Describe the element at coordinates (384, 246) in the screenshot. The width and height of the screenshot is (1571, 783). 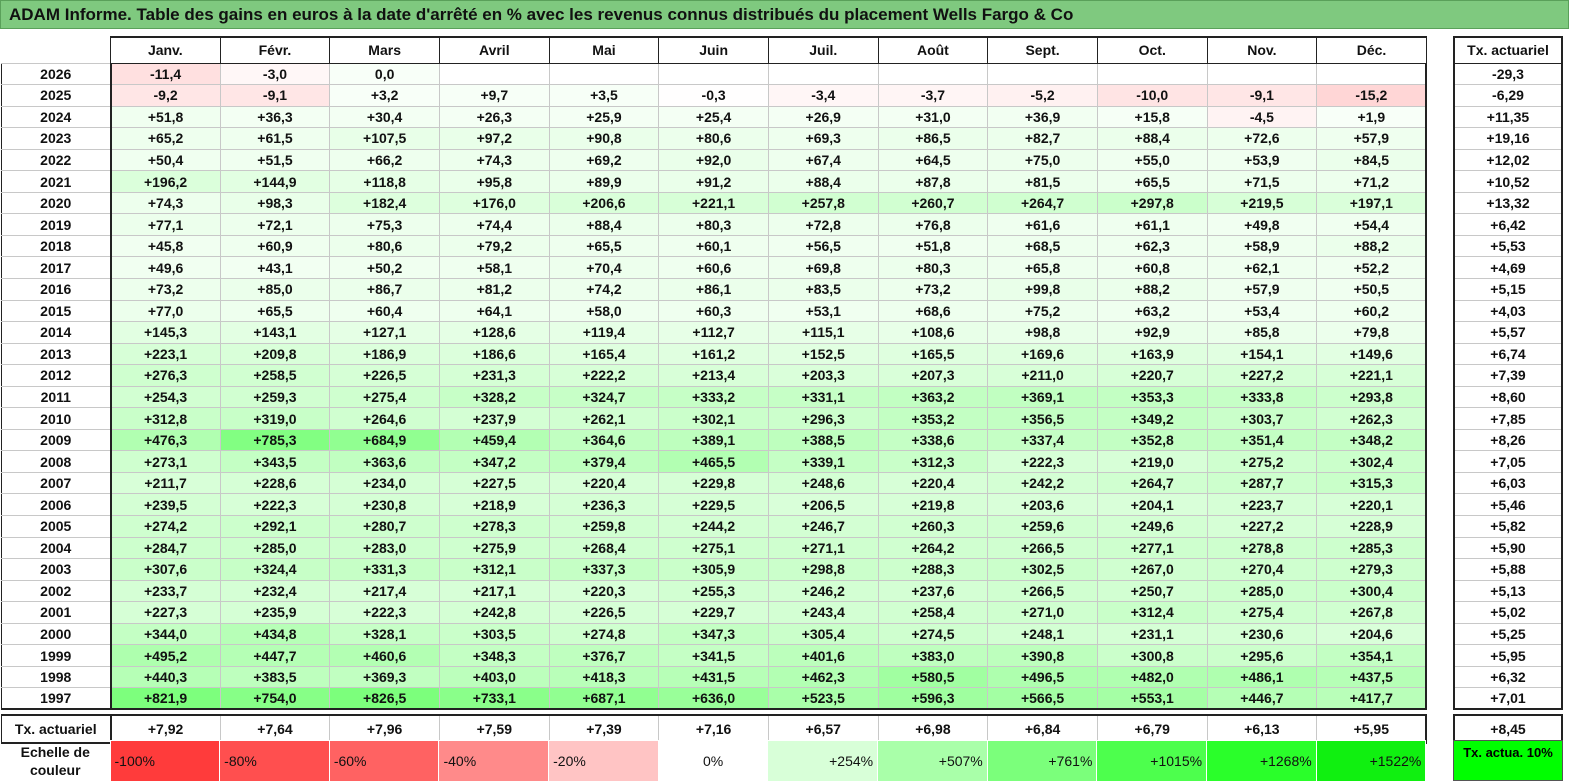
I see `gain-cell: +80,6` at that location.